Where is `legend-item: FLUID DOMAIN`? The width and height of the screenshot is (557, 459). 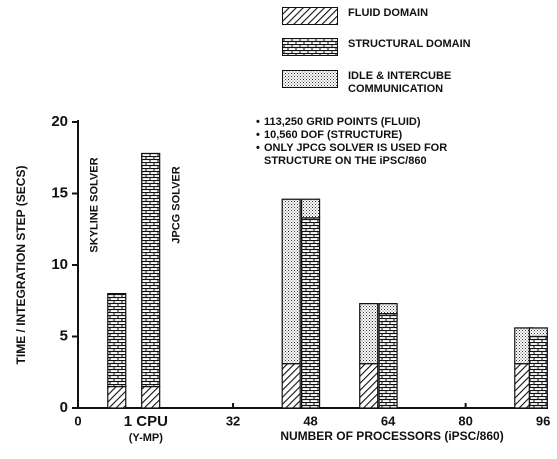 legend-item: FLUID DOMAIN is located at coordinates (400, 16).